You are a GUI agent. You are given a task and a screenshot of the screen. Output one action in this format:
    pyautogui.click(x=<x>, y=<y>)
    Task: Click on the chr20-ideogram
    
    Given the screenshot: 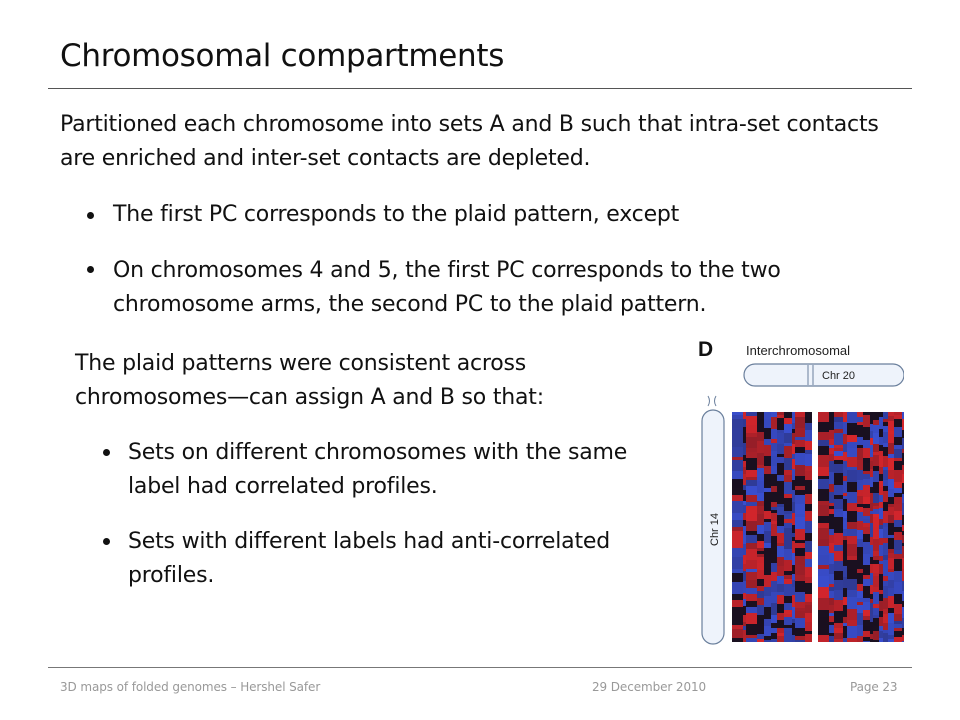 What is the action you would take?
    pyautogui.click(x=823, y=375)
    